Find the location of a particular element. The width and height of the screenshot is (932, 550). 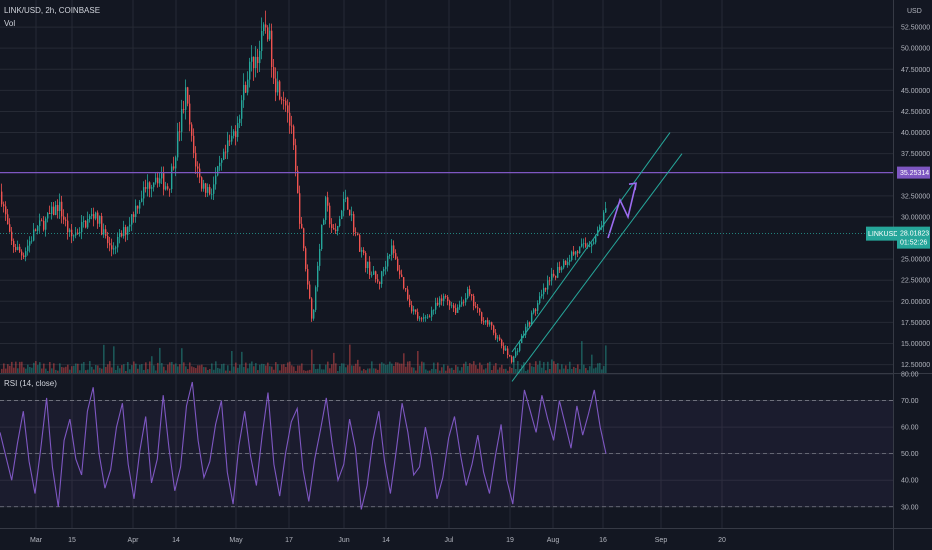

symbol-tag is located at coordinates (881, 233).